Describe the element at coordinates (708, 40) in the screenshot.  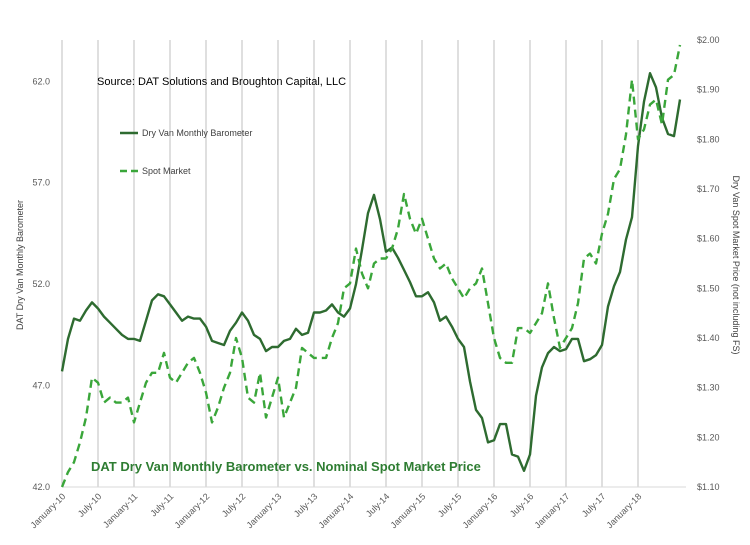
I see `right-tick-label: $2.00` at that location.